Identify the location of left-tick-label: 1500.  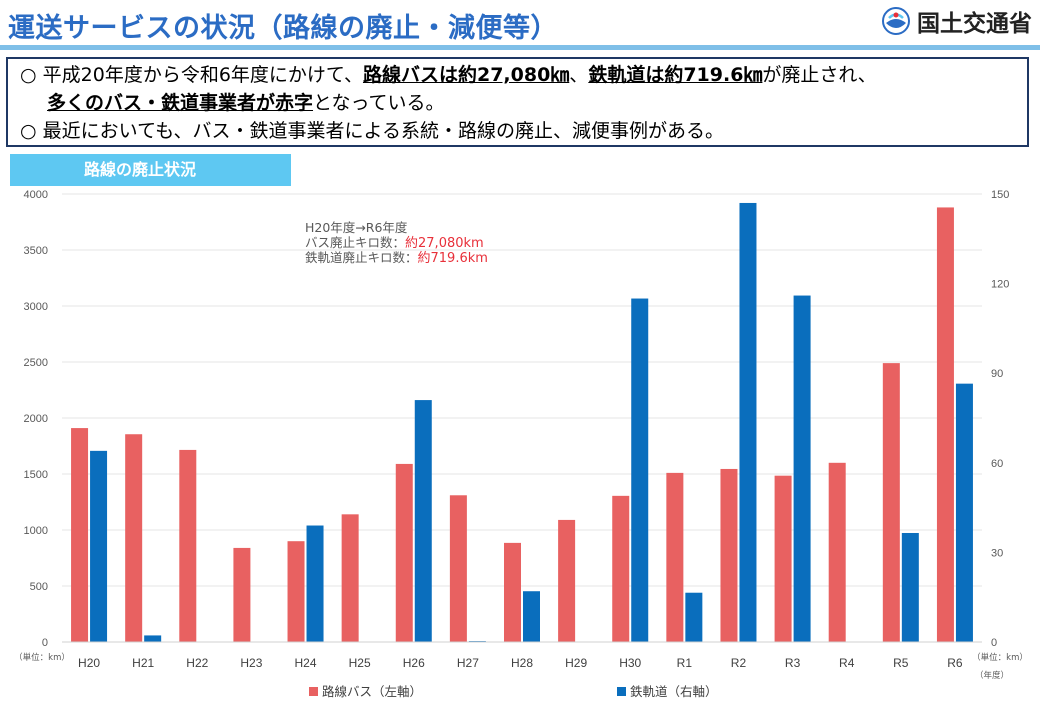
(36, 475).